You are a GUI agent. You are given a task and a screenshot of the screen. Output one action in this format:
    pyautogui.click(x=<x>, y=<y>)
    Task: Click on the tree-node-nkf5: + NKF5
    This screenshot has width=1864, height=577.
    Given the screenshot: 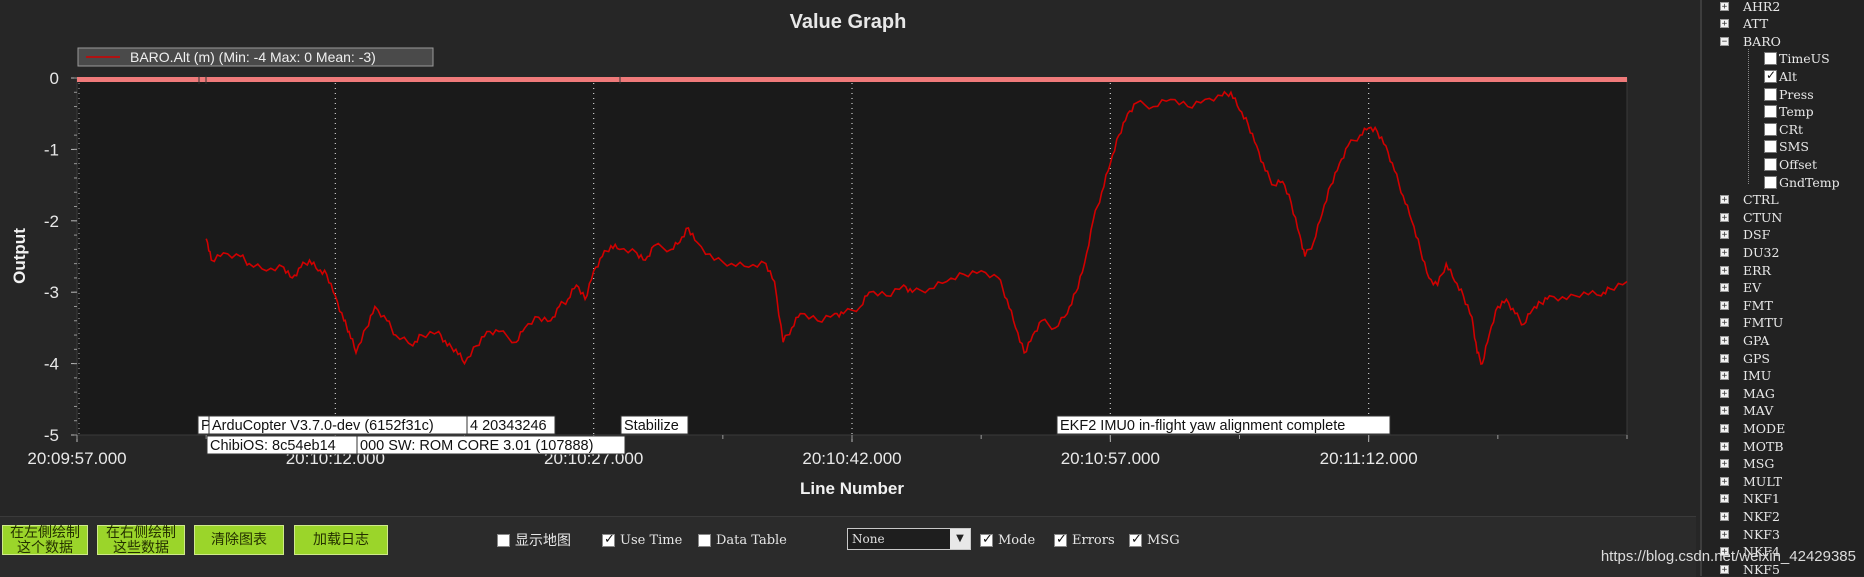 What is the action you would take?
    pyautogui.click(x=1750, y=569)
    